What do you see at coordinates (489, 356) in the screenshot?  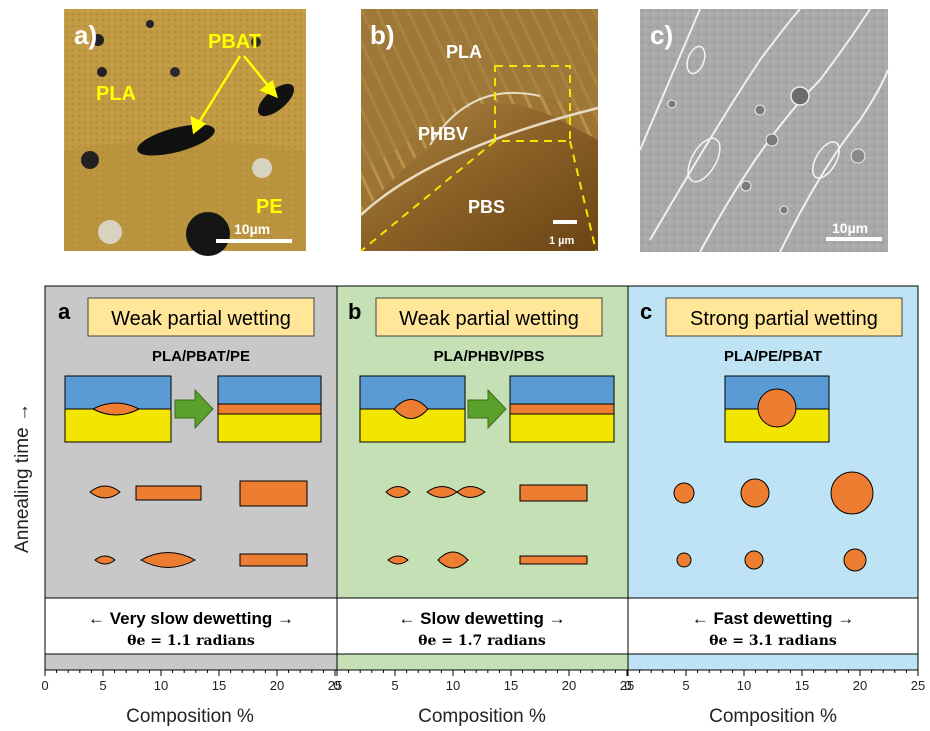 I see `system-label: PLA/PHBV/PBS` at bounding box center [489, 356].